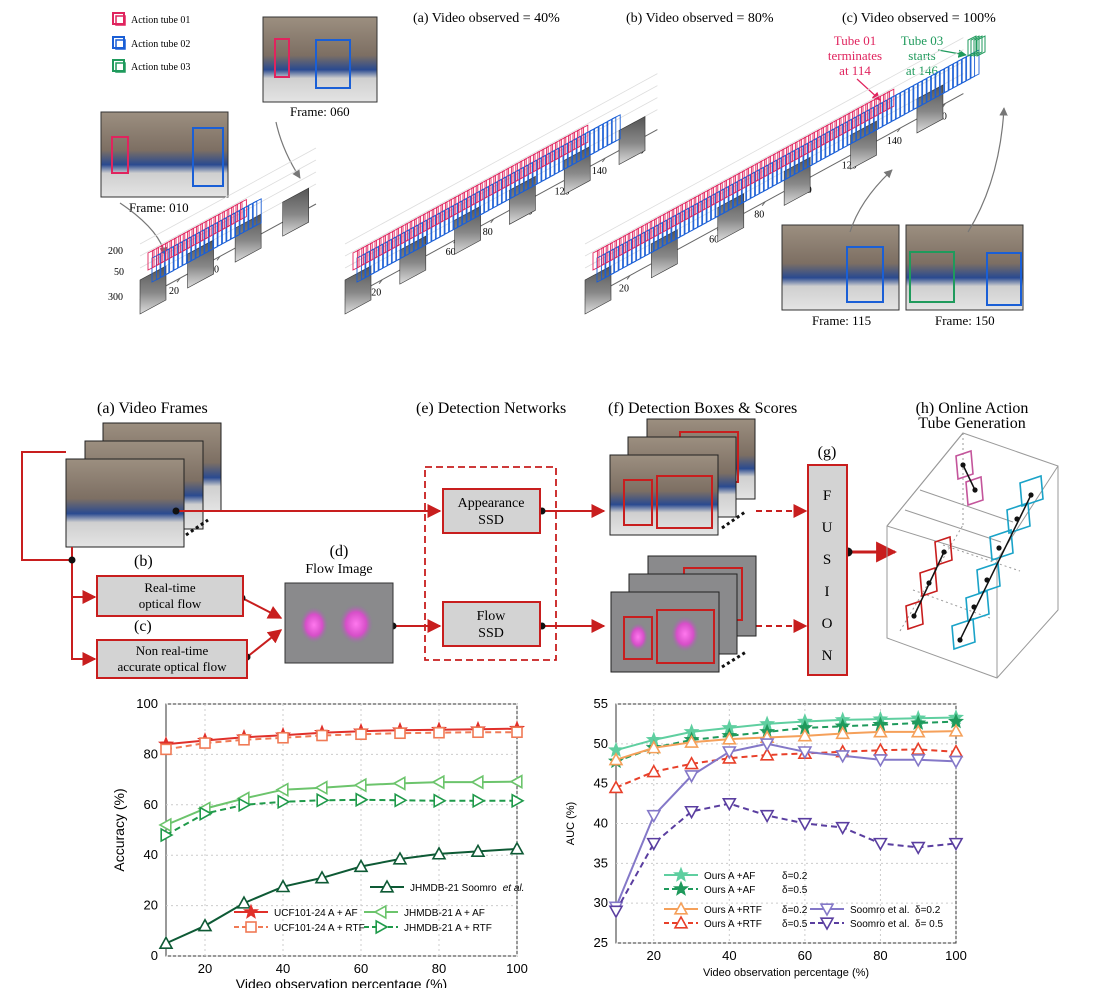  What do you see at coordinates (774, 153) in the screenshot?
I see `grid-line` at bounding box center [774, 153].